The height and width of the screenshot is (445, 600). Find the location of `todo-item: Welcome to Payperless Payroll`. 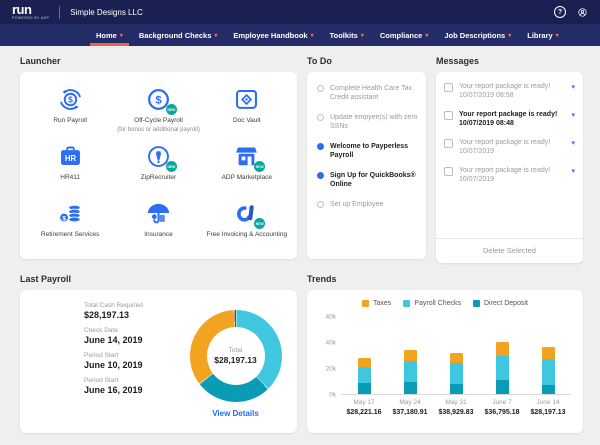

todo-item: Welcome to Payperless Payroll is located at coordinates (367, 151).